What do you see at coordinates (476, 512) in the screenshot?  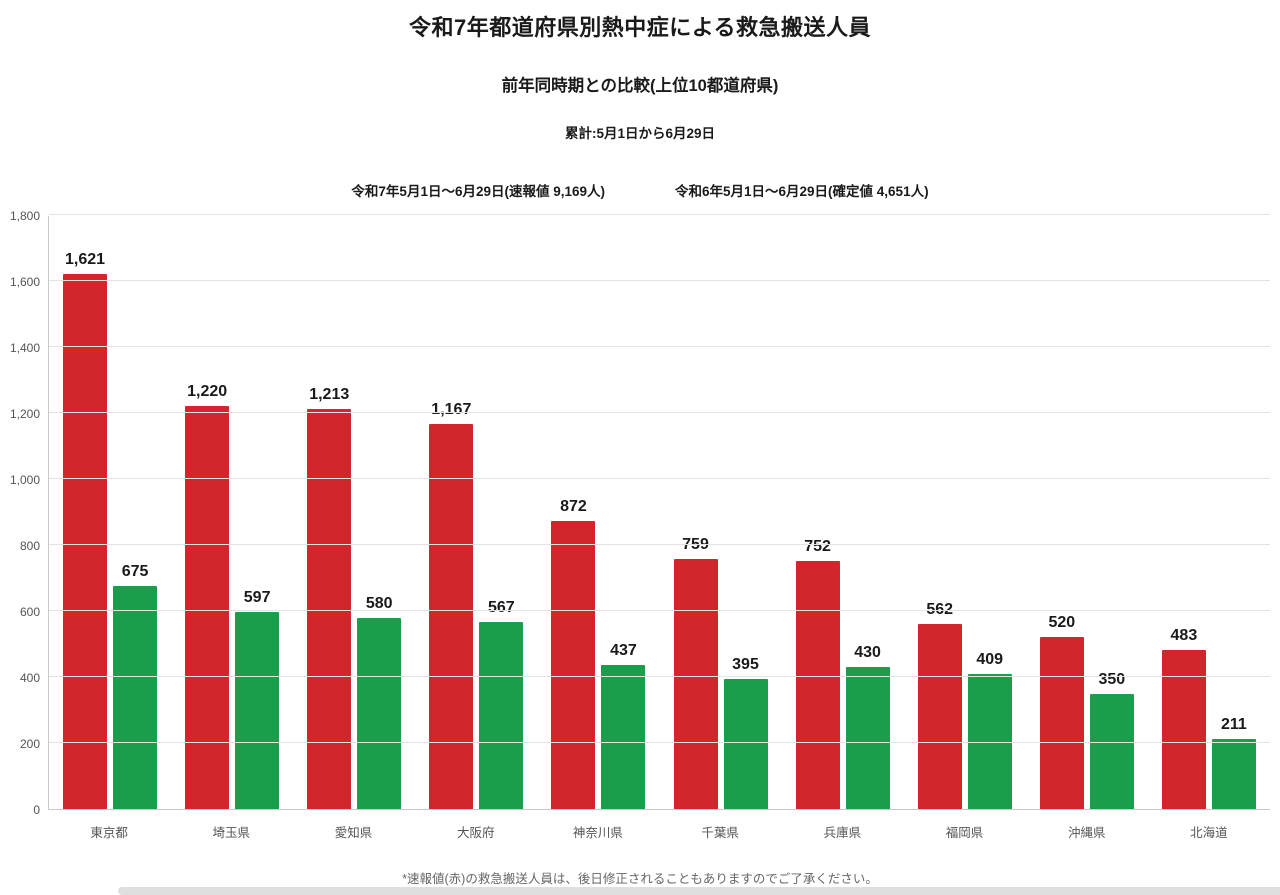 I see `bar-group: 1,167 567` at bounding box center [476, 512].